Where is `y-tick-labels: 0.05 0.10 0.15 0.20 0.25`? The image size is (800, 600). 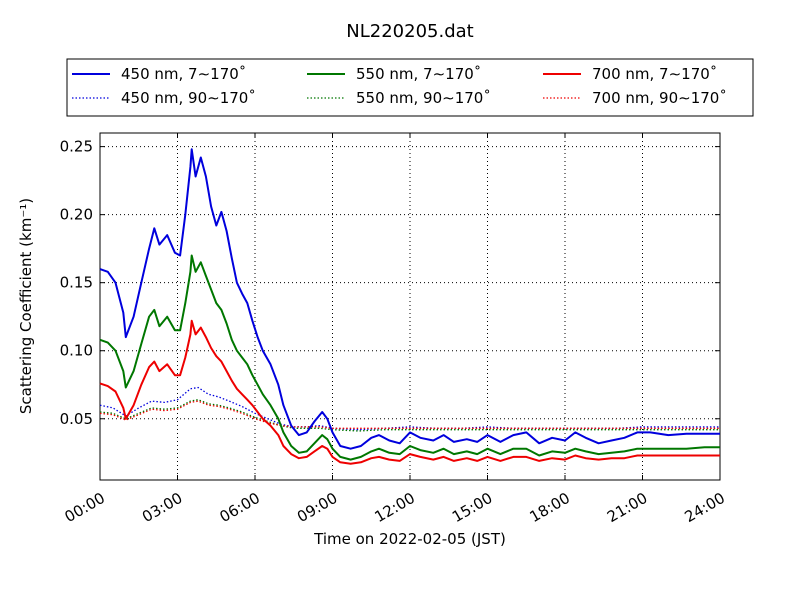 y-tick-labels: 0.05 0.10 0.15 0.20 0.25 is located at coordinates (76, 283).